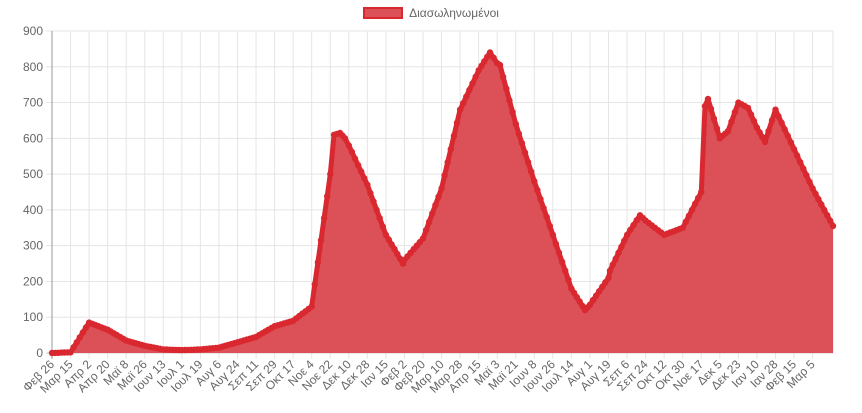  I want to click on y-axis: 0 100 200 300 400 500 600 700 800 900, so click(33, 192).